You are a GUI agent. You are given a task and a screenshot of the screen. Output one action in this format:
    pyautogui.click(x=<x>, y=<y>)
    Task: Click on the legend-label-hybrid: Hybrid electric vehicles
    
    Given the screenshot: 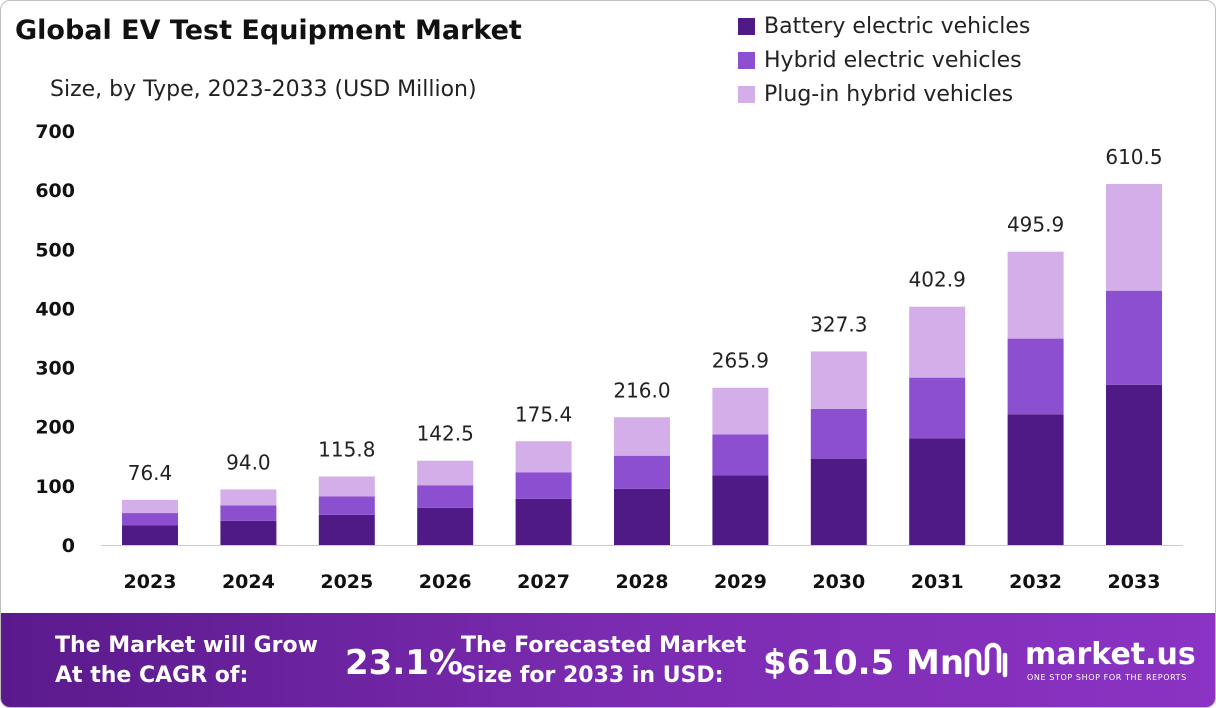 What is the action you would take?
    pyautogui.click(x=893, y=60)
    